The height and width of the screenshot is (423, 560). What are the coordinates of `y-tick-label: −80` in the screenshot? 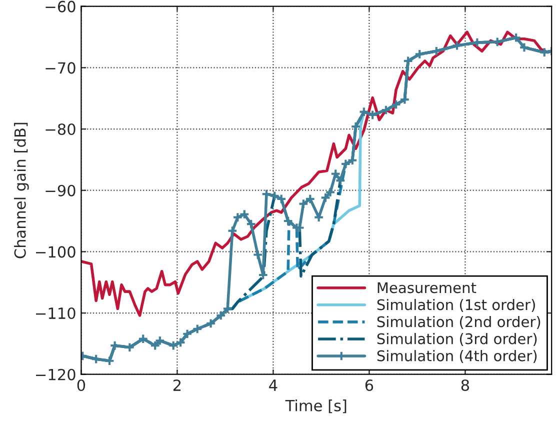 It's located at (61, 129).